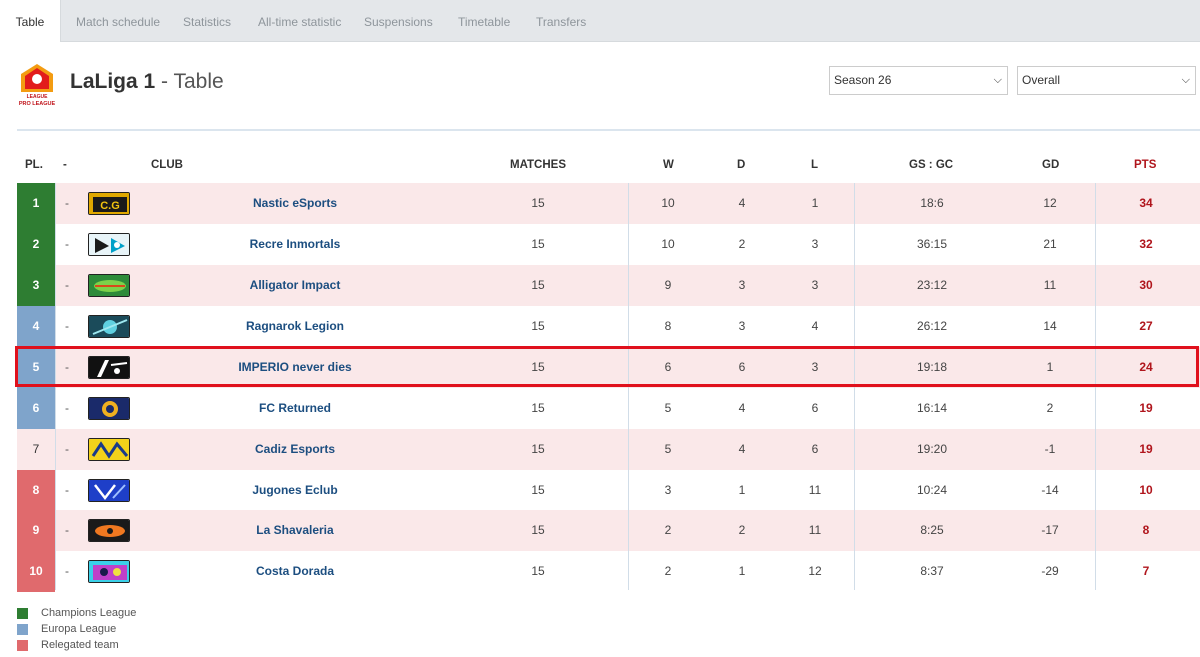 The height and width of the screenshot is (657, 1200). What do you see at coordinates (815, 571) in the screenshot?
I see `losses-cell: 12` at bounding box center [815, 571].